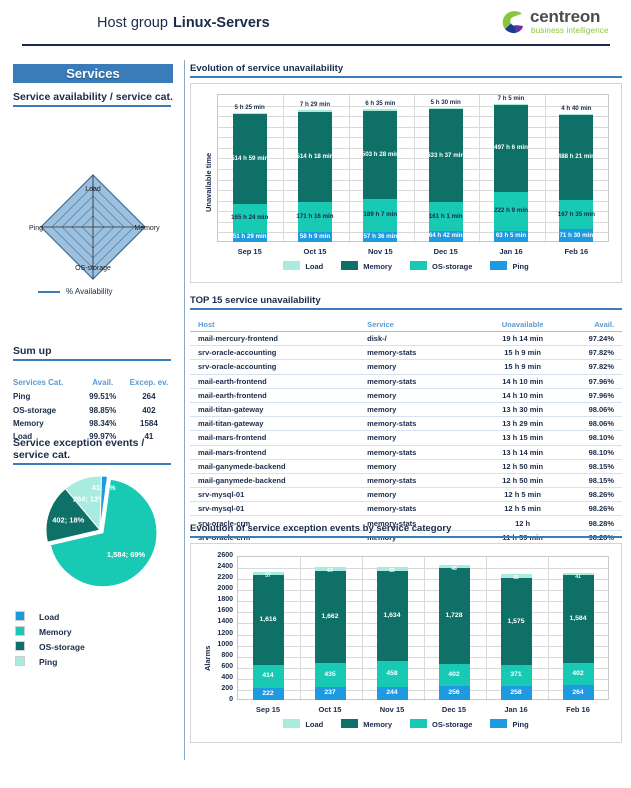 The width and height of the screenshot is (631, 788). What do you see at coordinates (380, 154) in the screenshot?
I see `bar-value-label: 503 h 28 min` at bounding box center [380, 154].